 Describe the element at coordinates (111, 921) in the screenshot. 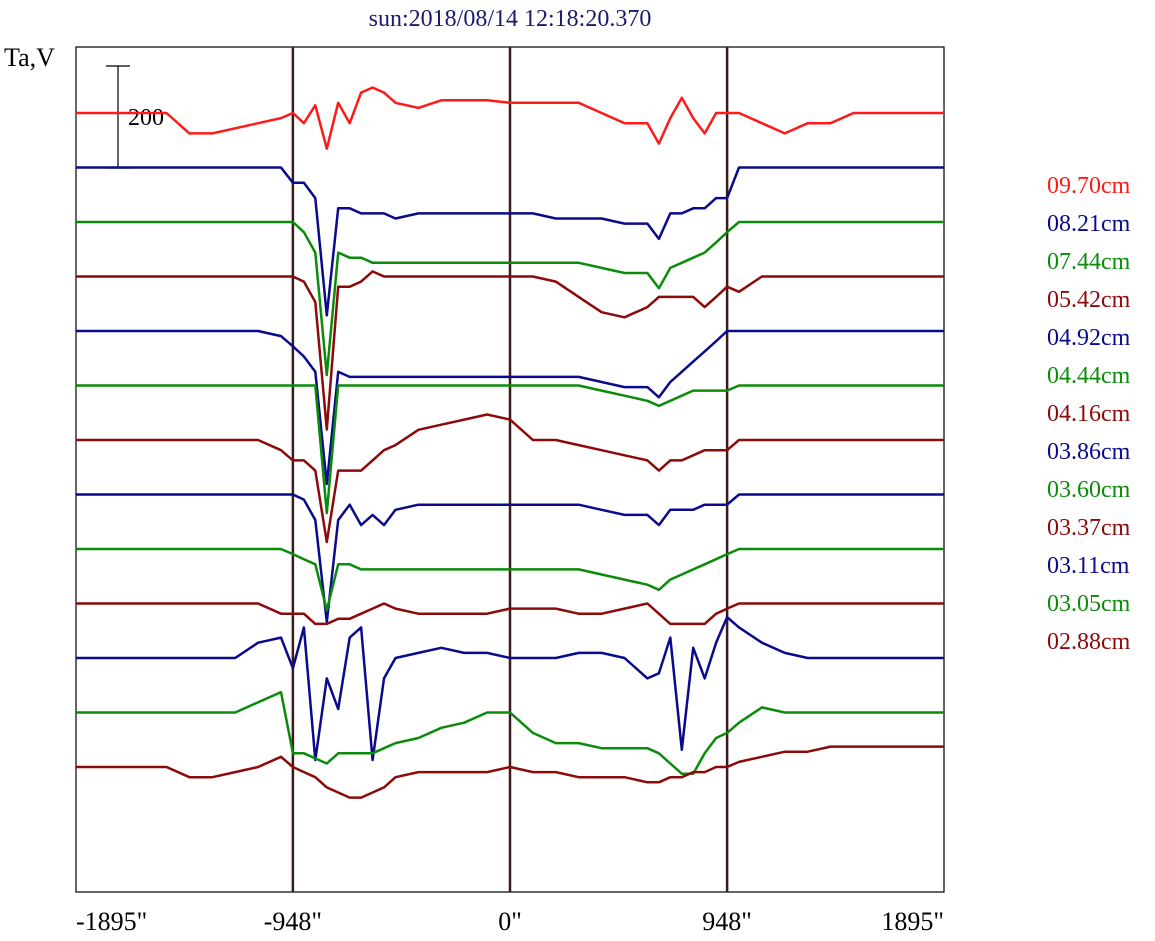

I see `x-tick-label-1895: -1895"` at that location.